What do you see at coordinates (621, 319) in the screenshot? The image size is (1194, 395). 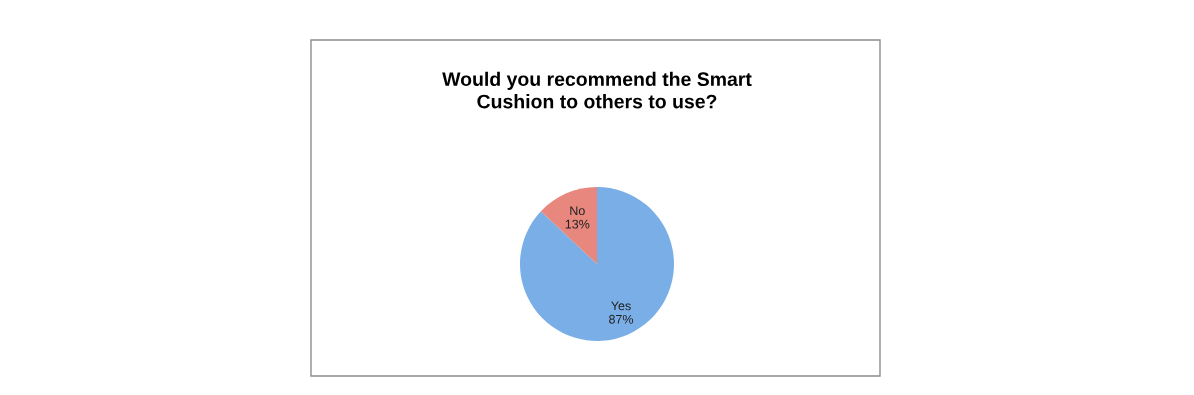 I see `data-label: 87%` at bounding box center [621, 319].